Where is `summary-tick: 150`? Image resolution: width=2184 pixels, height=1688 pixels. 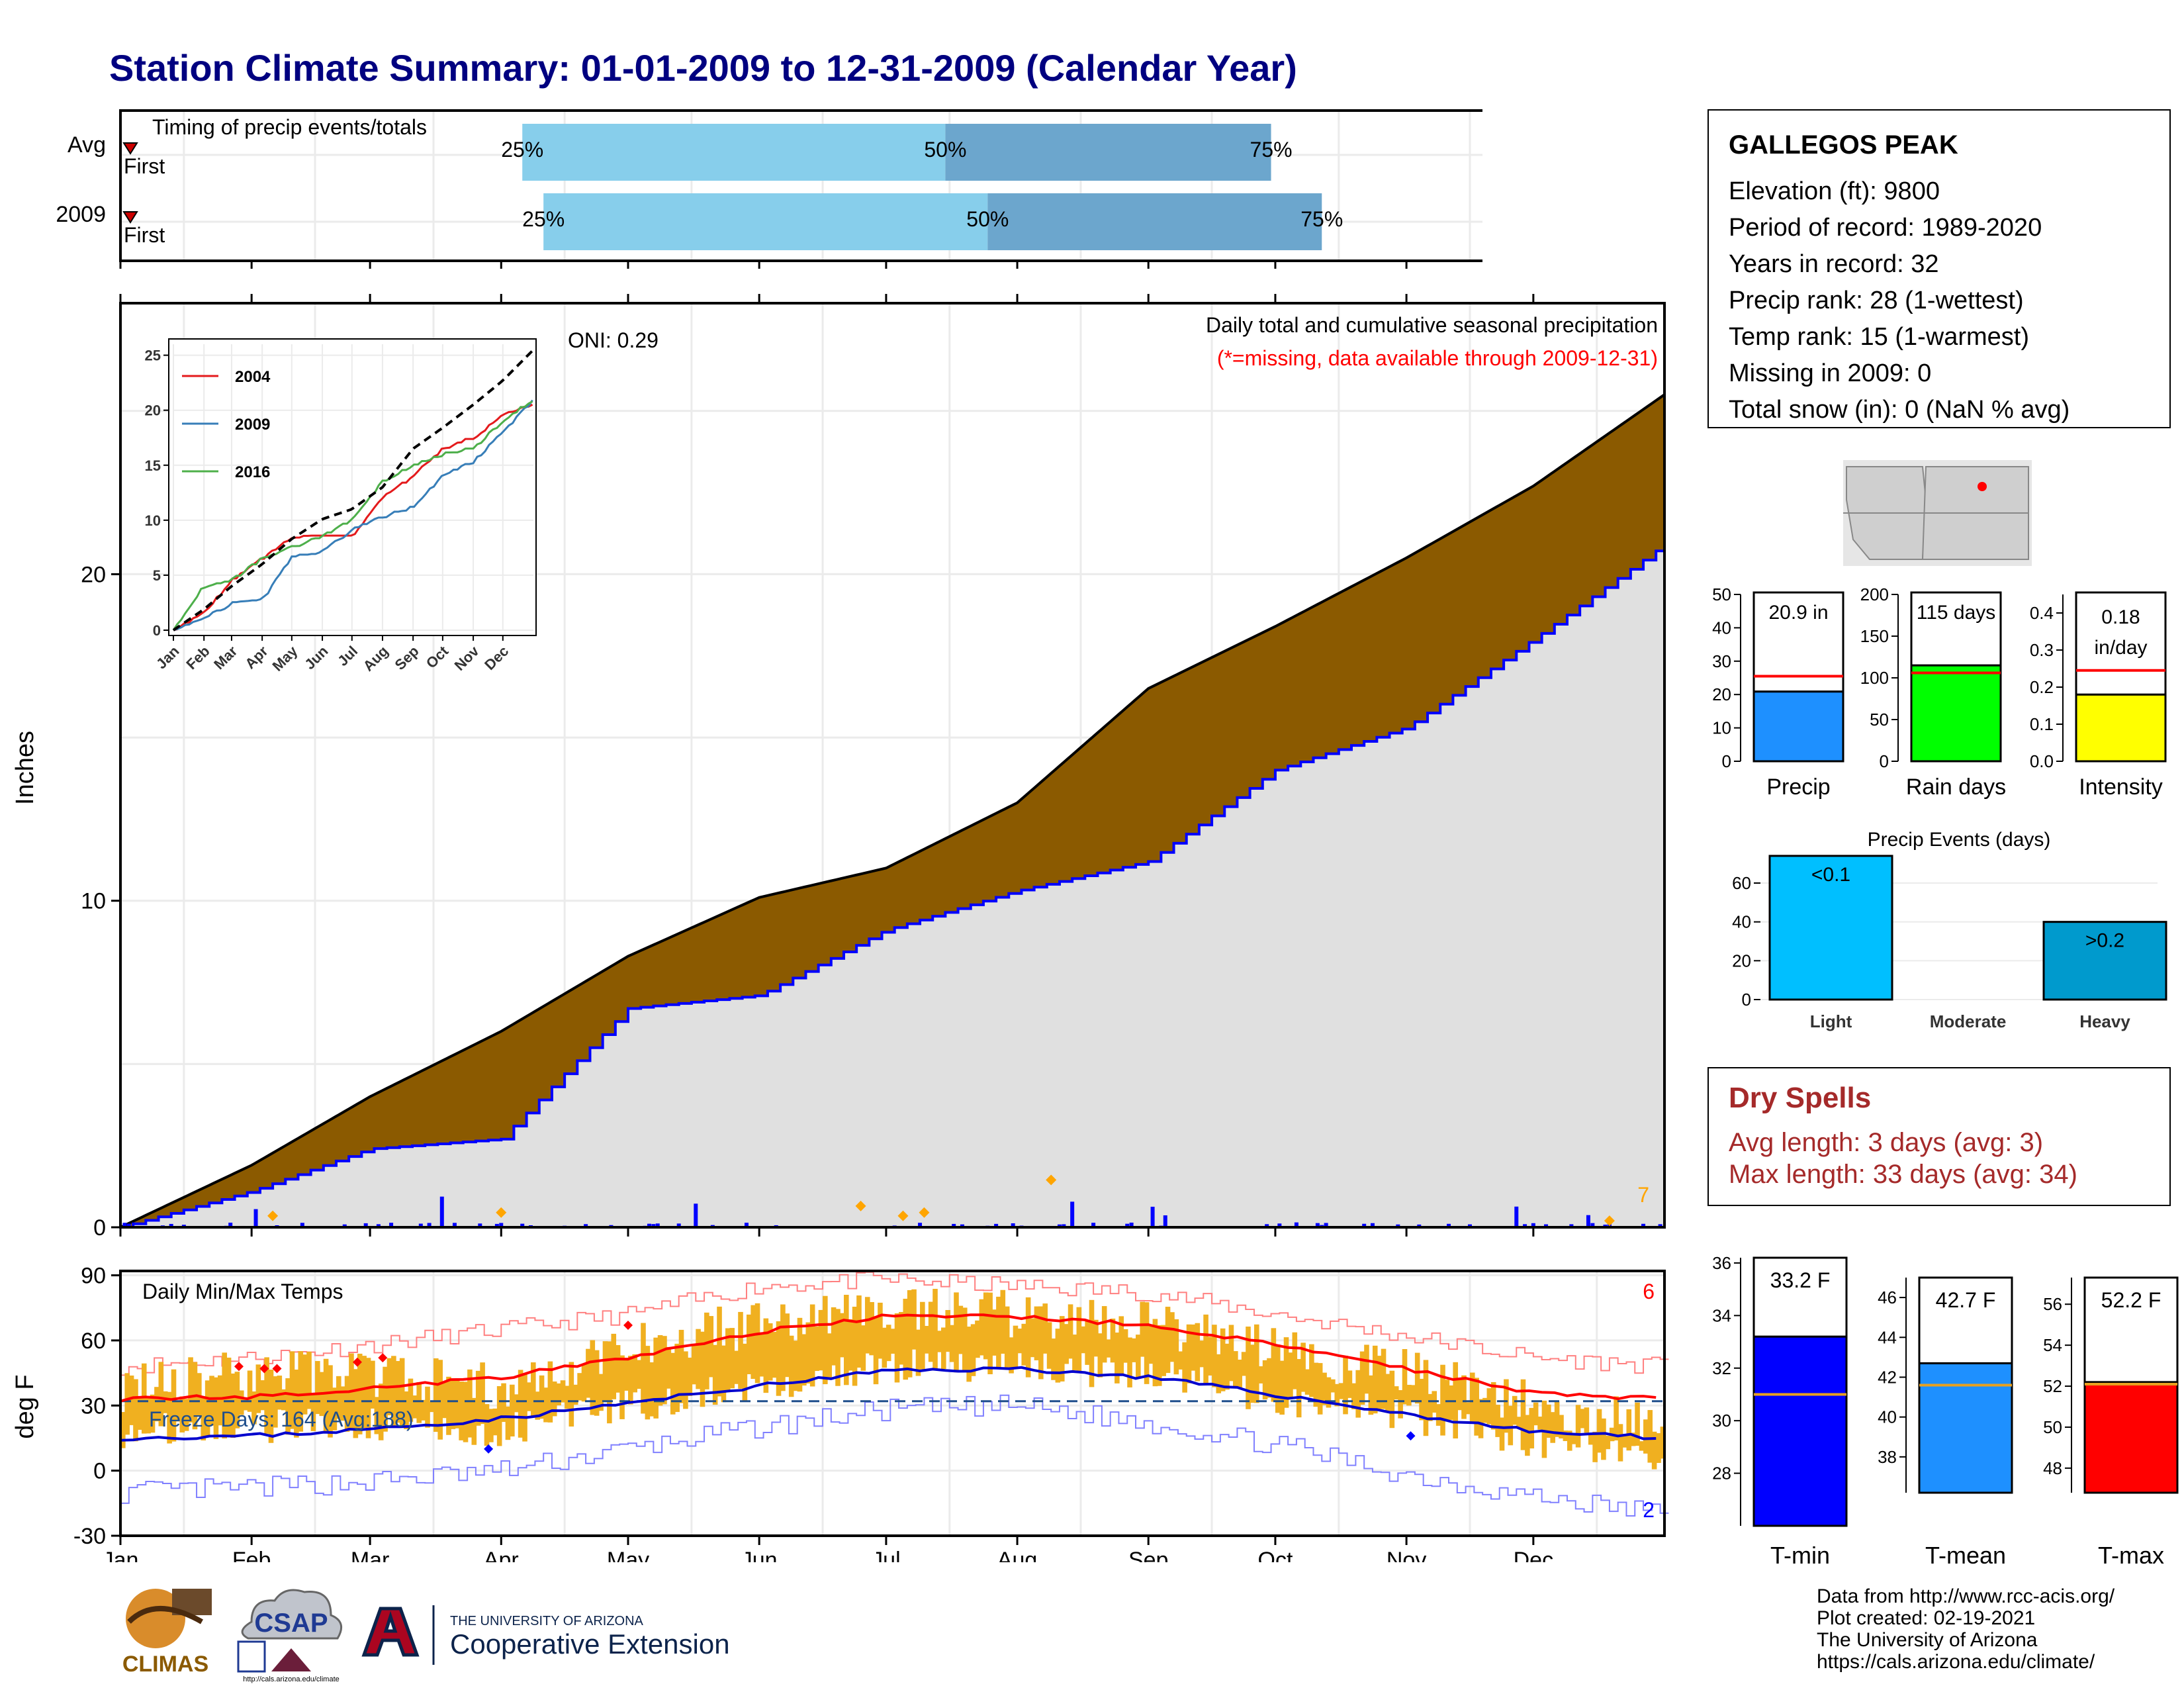 summary-tick: 150 is located at coordinates (1874, 636).